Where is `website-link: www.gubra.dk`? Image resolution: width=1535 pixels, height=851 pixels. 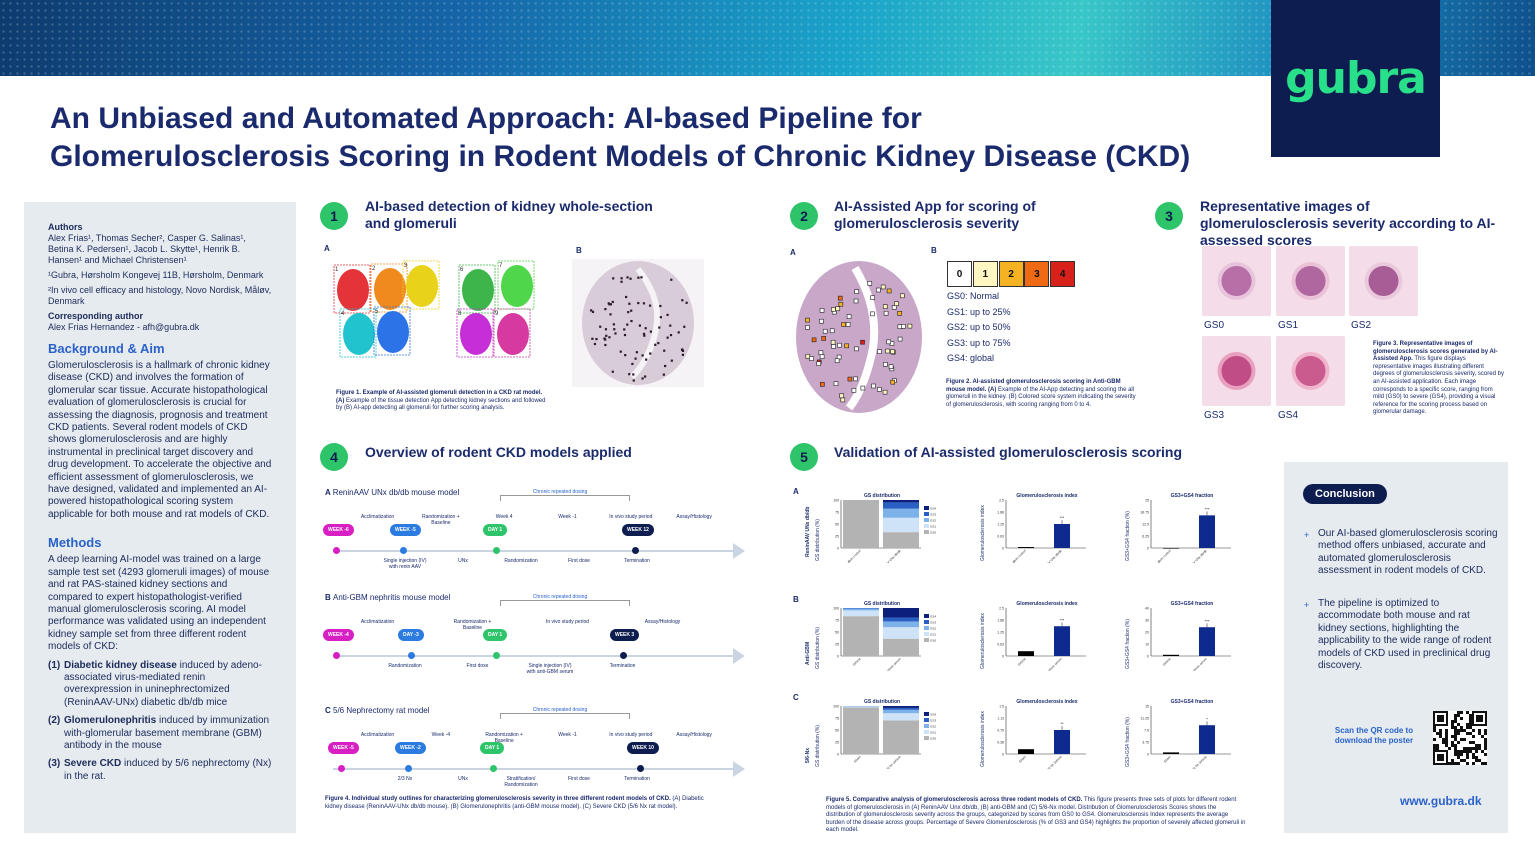
website-link: www.gubra.dk is located at coordinates (1441, 801).